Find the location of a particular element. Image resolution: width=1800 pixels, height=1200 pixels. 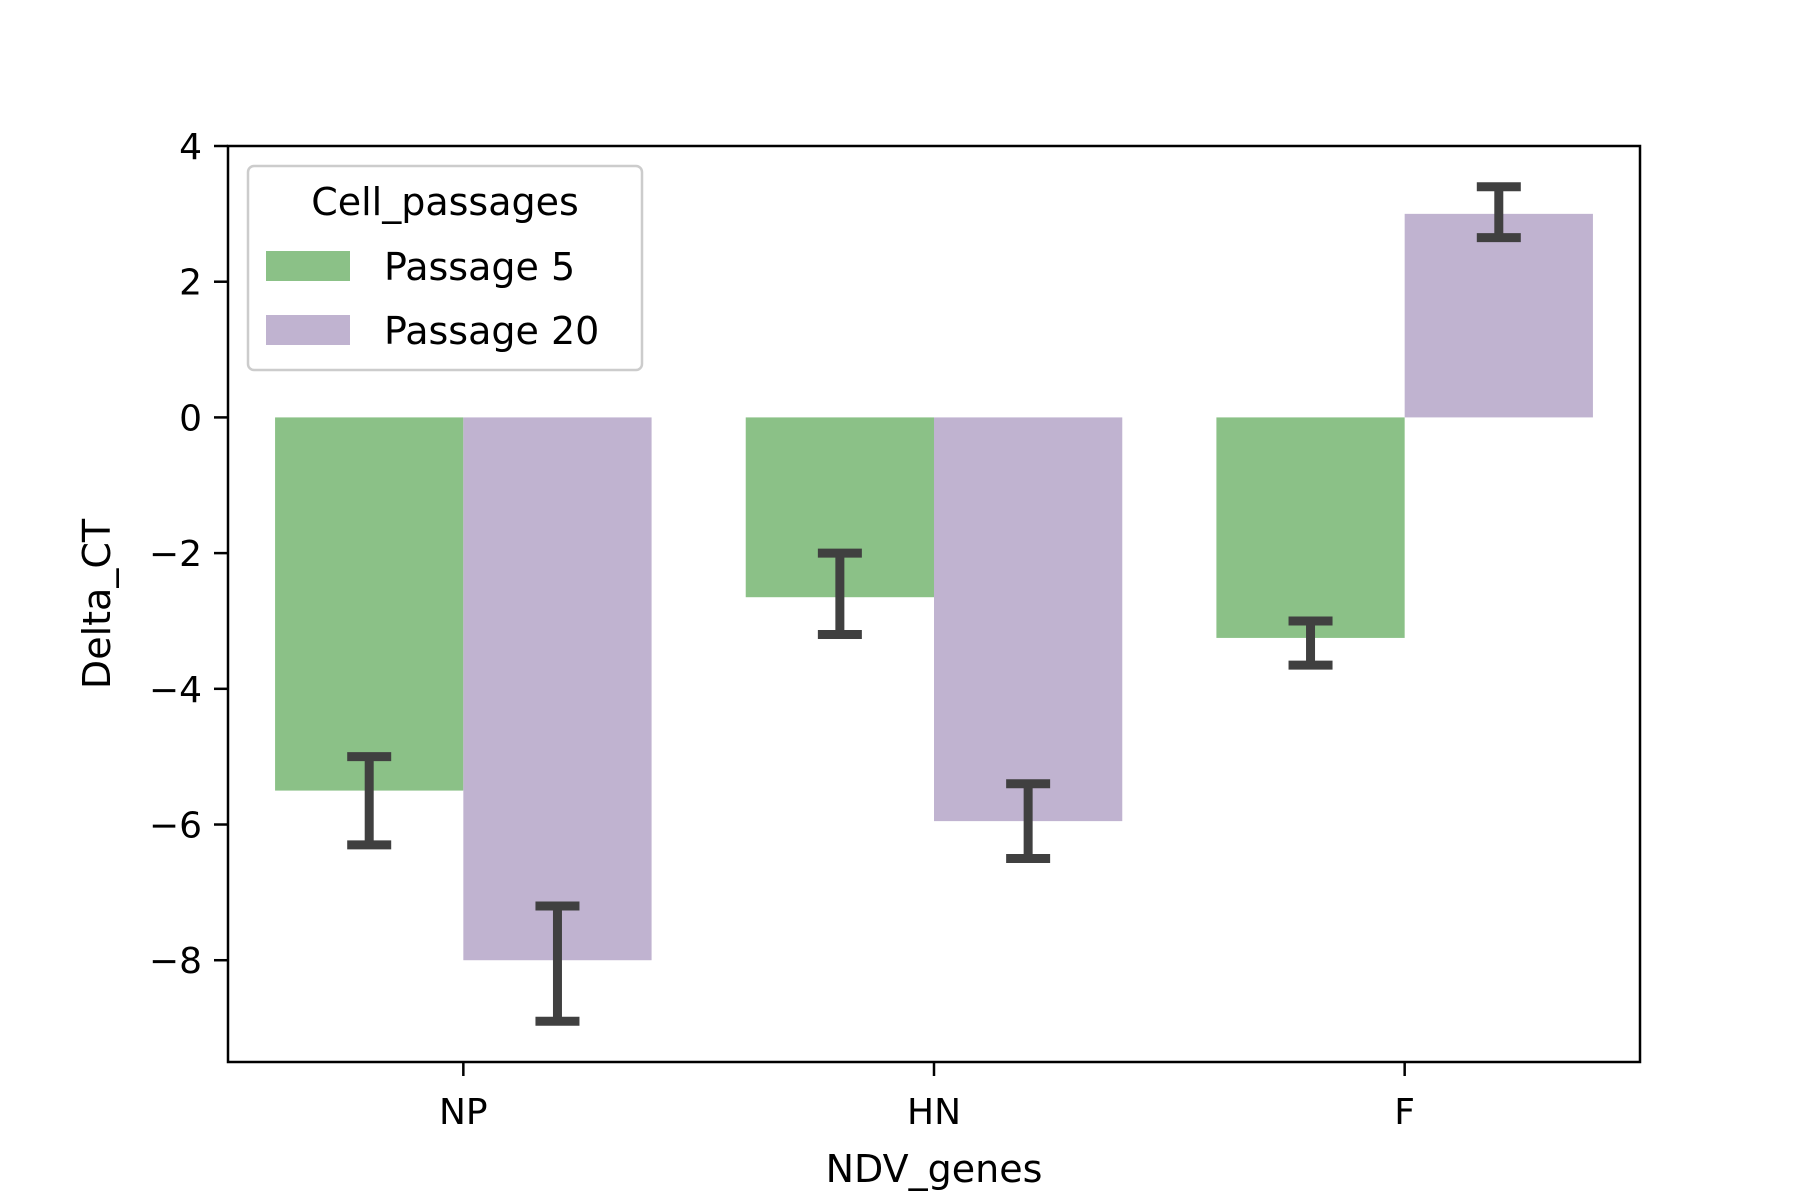

x-axis: NP HN F is located at coordinates (927, 1097).